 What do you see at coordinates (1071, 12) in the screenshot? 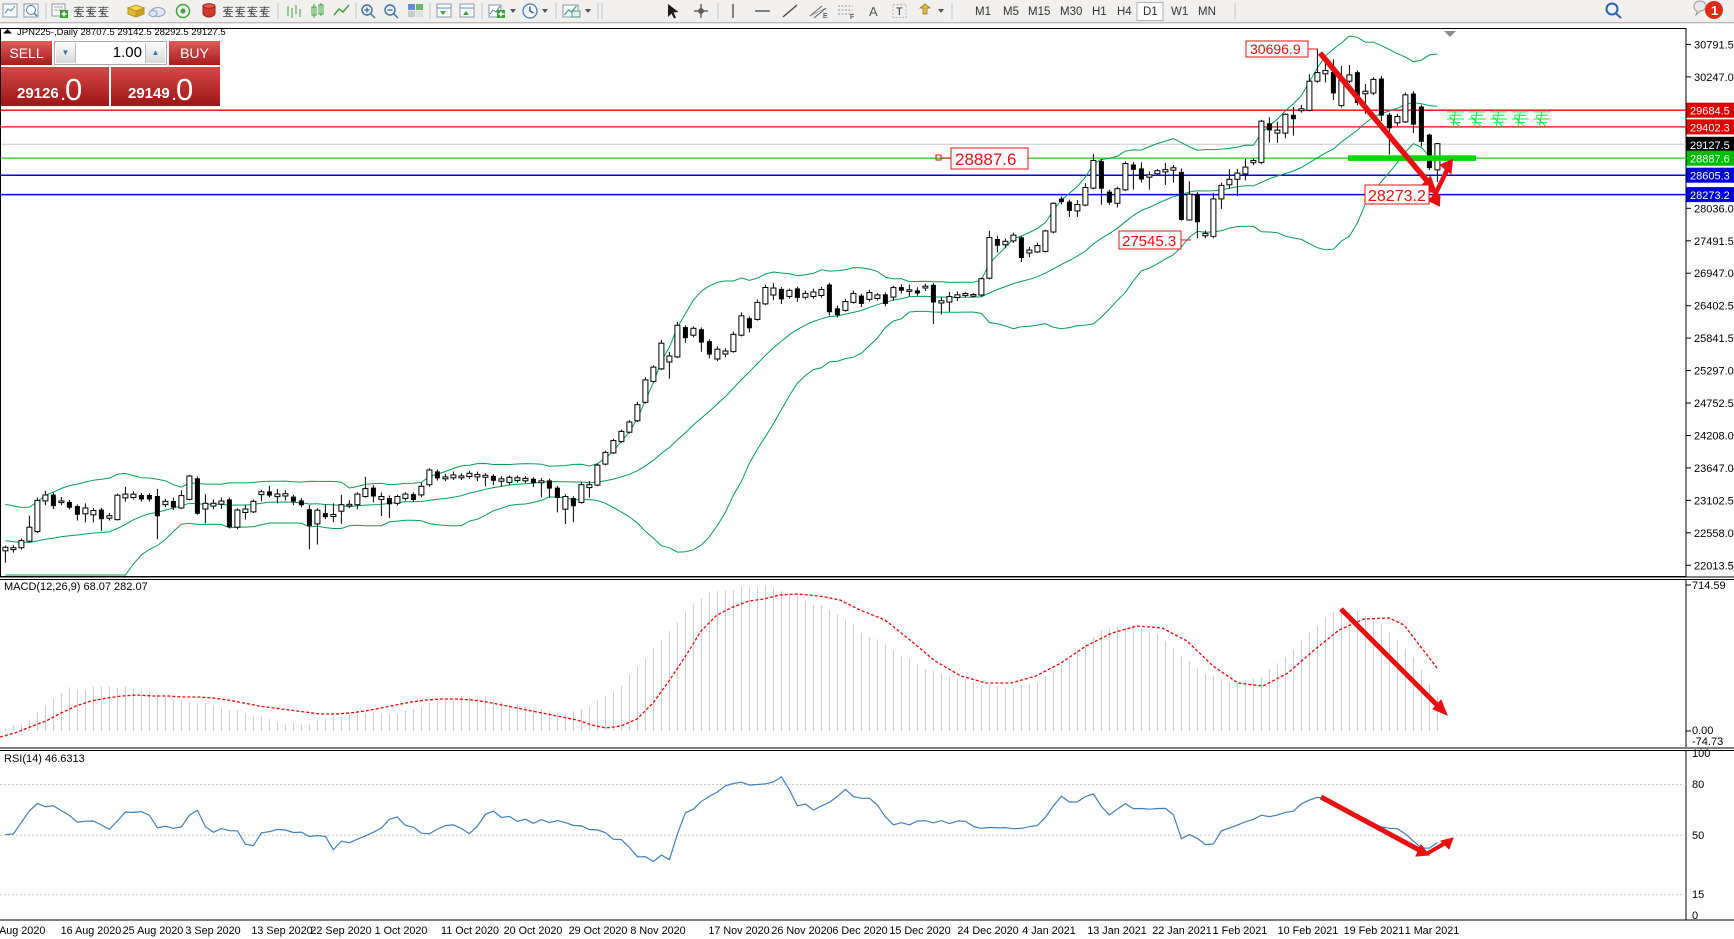
I see `svg-text: M30` at bounding box center [1071, 12].